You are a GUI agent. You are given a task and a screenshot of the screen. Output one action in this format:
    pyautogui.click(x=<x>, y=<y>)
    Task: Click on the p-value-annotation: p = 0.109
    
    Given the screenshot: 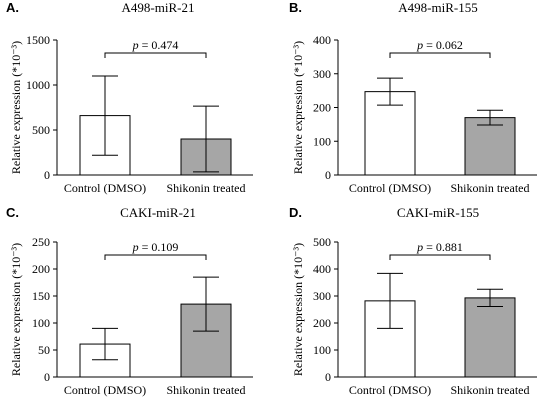 What is the action you would take?
    pyautogui.click(x=155, y=247)
    